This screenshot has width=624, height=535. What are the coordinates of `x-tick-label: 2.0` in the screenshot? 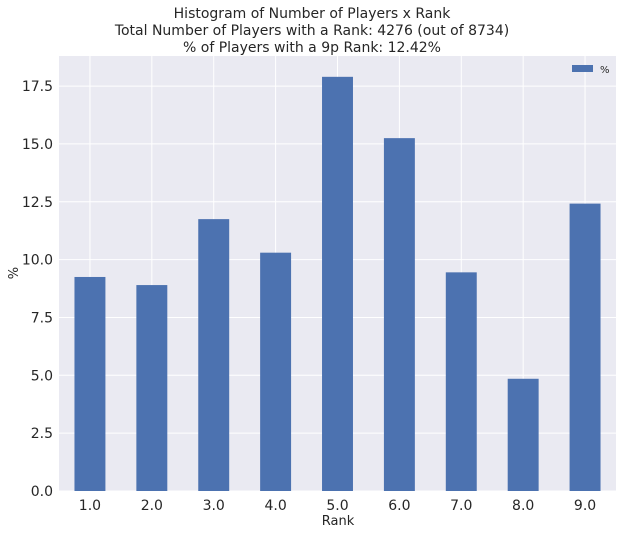 It's located at (152, 506).